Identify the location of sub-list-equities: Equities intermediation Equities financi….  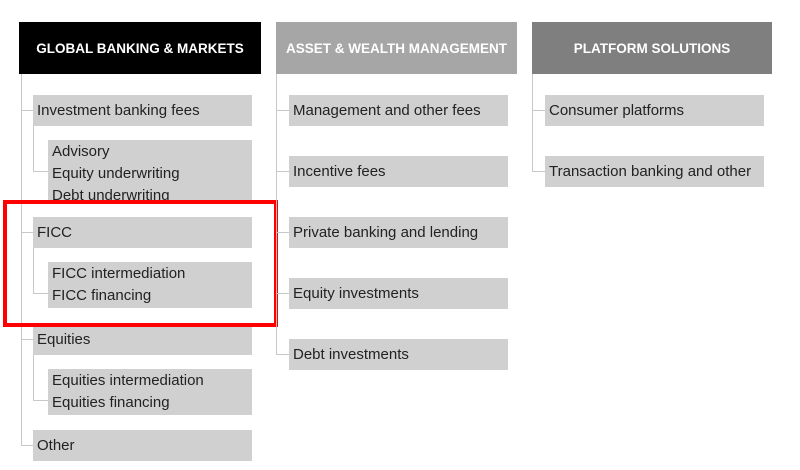
(150, 392).